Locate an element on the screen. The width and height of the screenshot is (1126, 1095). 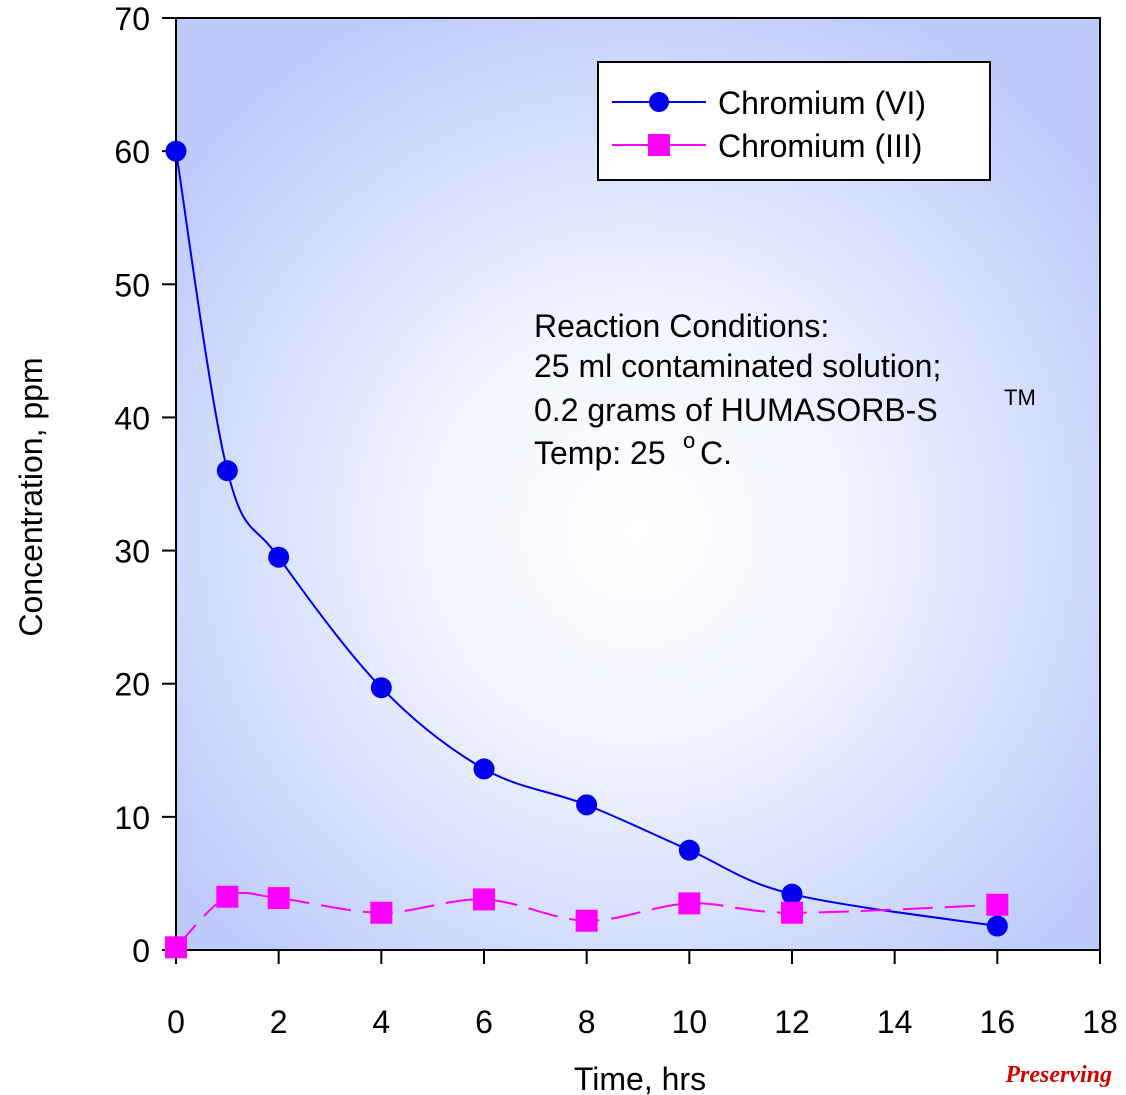
note-line-2: 25 ml contaminated solution; is located at coordinates (737, 366).